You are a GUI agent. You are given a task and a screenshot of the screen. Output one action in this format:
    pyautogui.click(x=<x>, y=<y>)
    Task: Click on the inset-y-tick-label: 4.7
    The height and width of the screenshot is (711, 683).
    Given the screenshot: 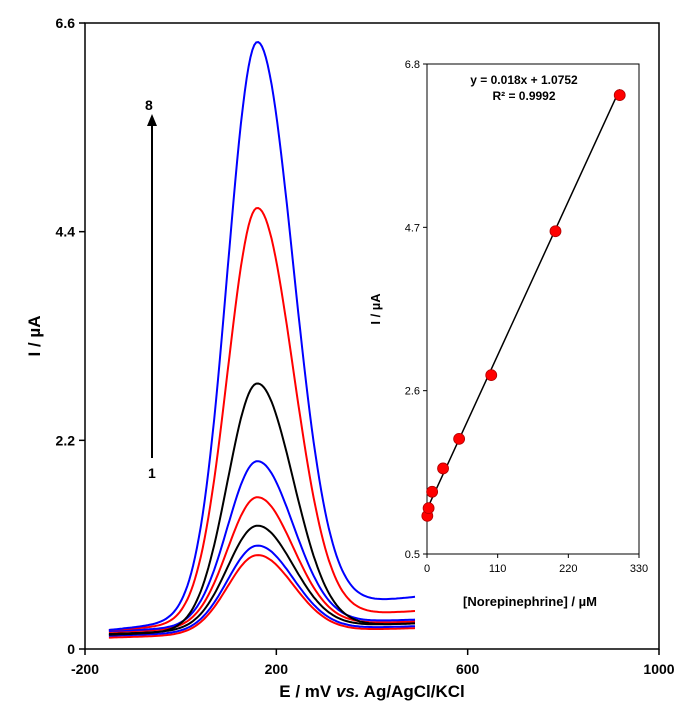 What is the action you would take?
    pyautogui.click(x=412, y=228)
    